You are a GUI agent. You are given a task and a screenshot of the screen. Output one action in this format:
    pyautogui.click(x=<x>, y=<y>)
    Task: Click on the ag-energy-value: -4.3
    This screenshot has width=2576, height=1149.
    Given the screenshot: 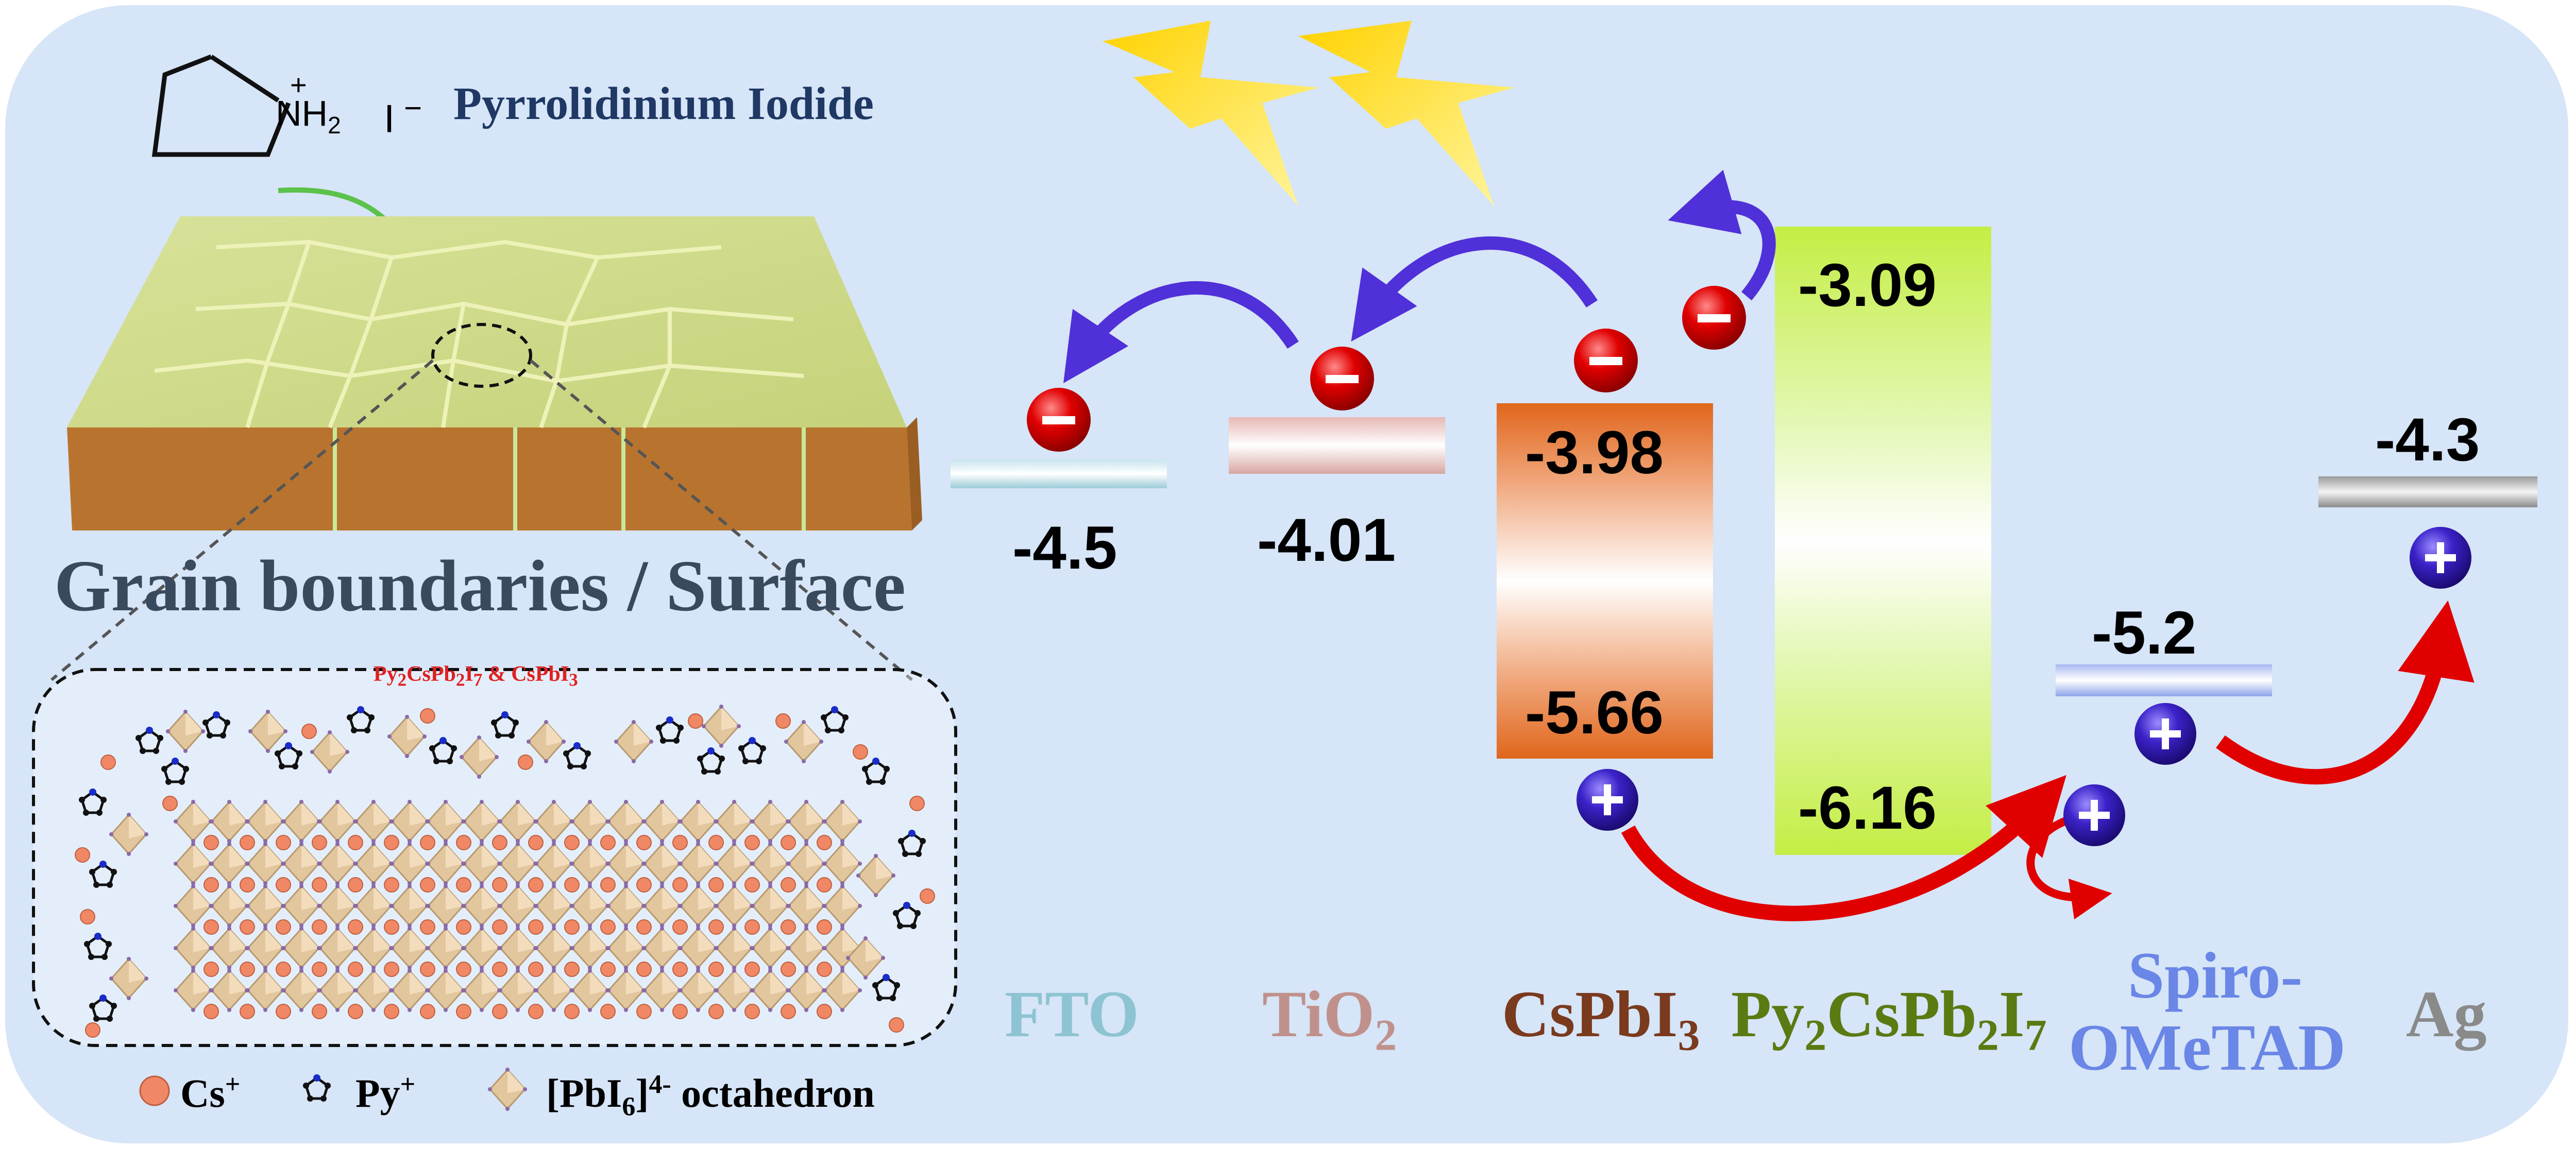 What is the action you would take?
    pyautogui.click(x=2427, y=440)
    